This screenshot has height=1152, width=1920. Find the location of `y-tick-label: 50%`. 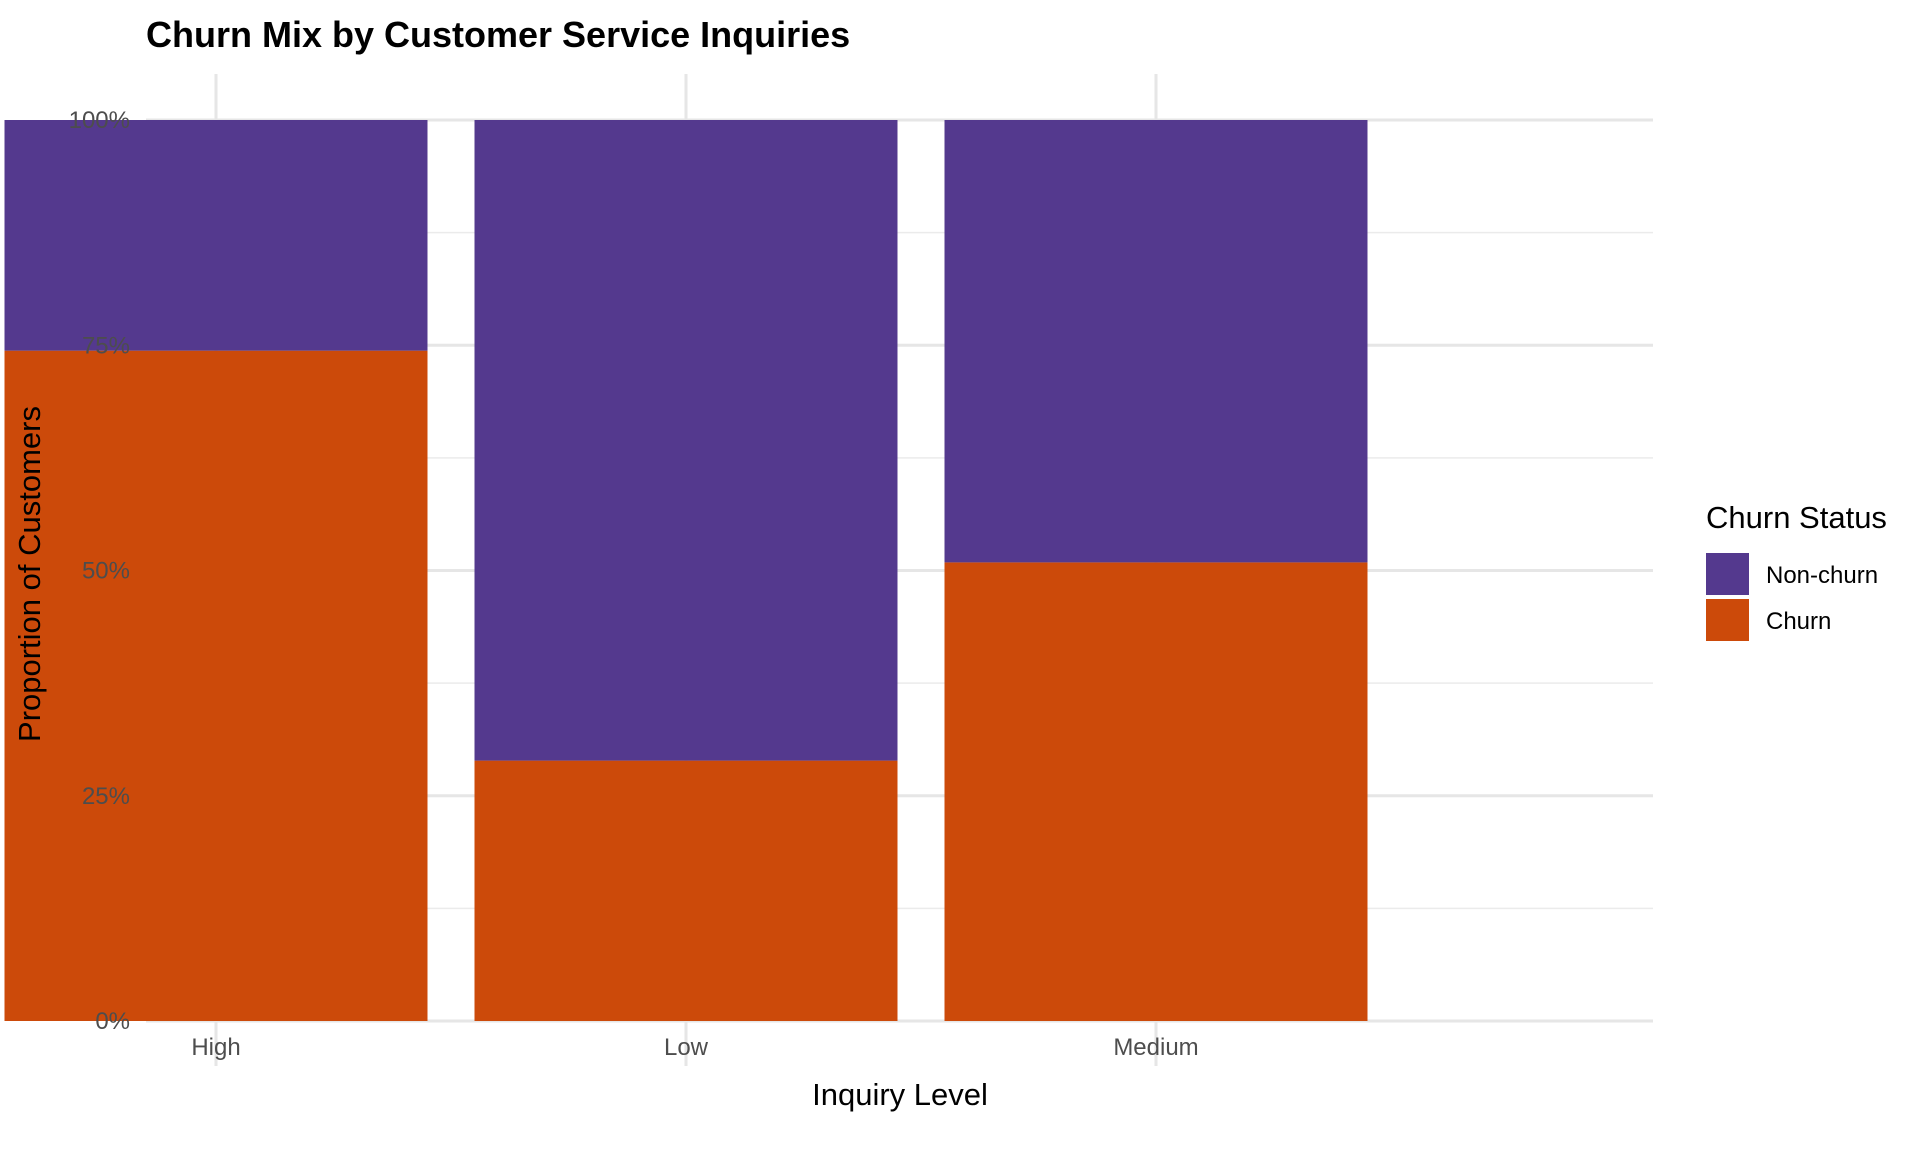

y-tick-label: 50% is located at coordinates (106, 571).